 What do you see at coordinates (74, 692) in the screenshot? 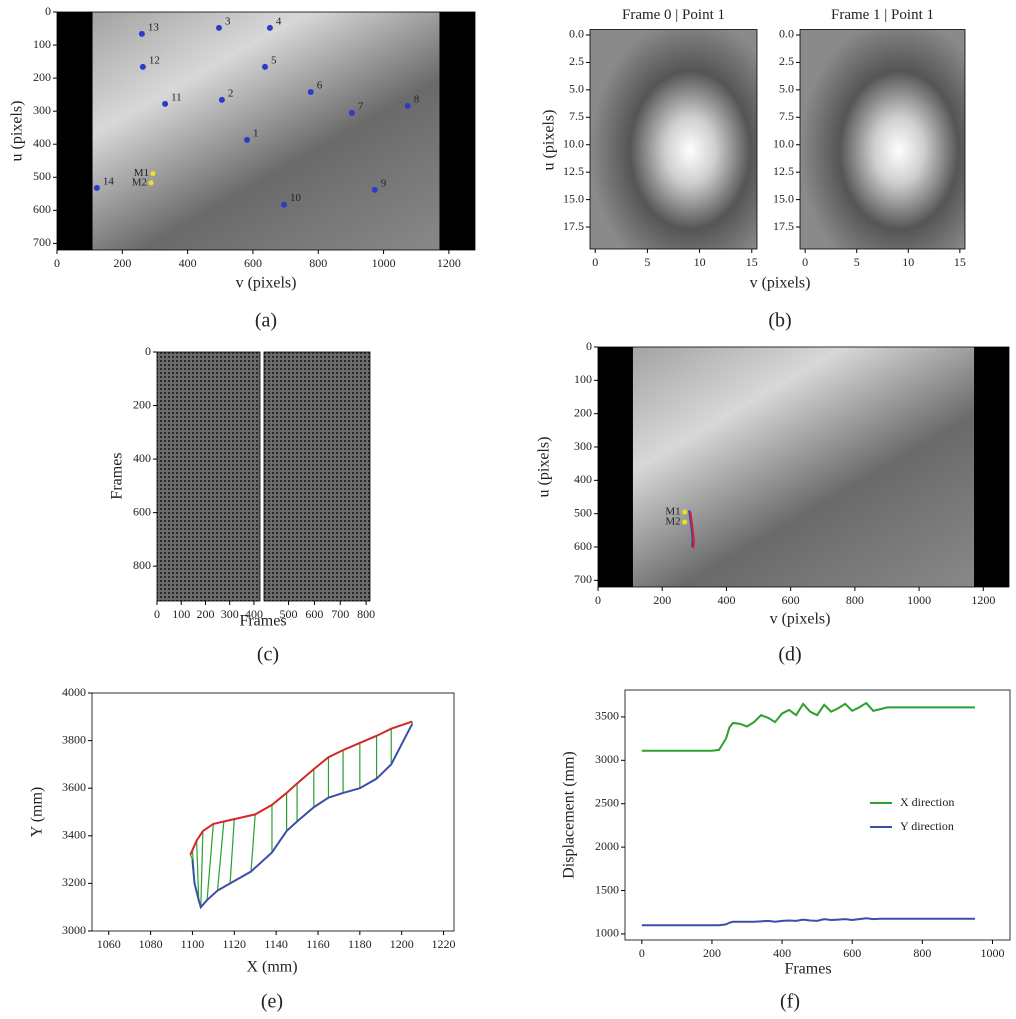
I see `y-tick-label: 4000` at bounding box center [74, 692].